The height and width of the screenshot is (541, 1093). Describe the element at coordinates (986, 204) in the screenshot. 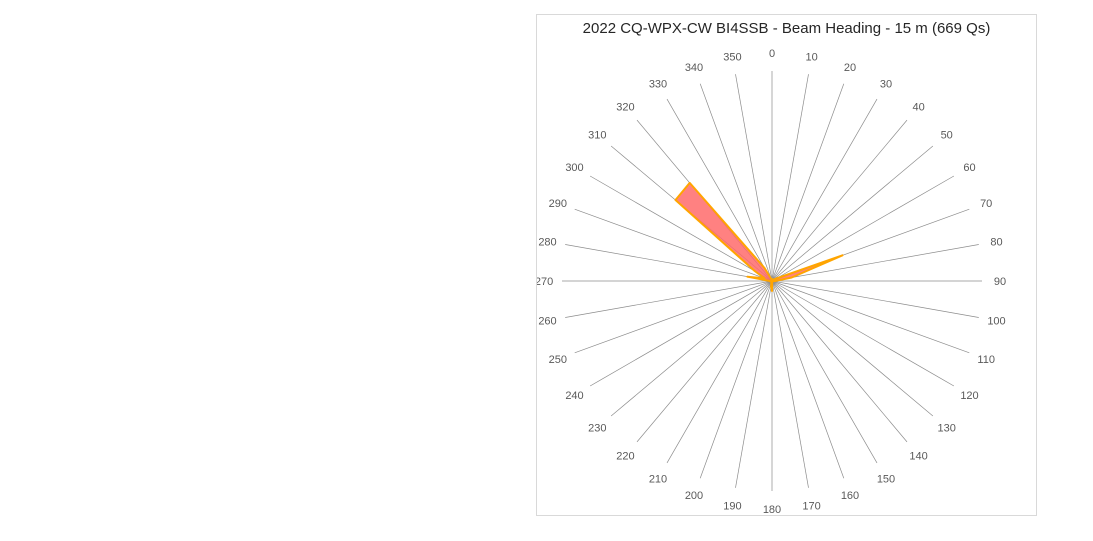

I see `angle-label-70: 70` at that location.